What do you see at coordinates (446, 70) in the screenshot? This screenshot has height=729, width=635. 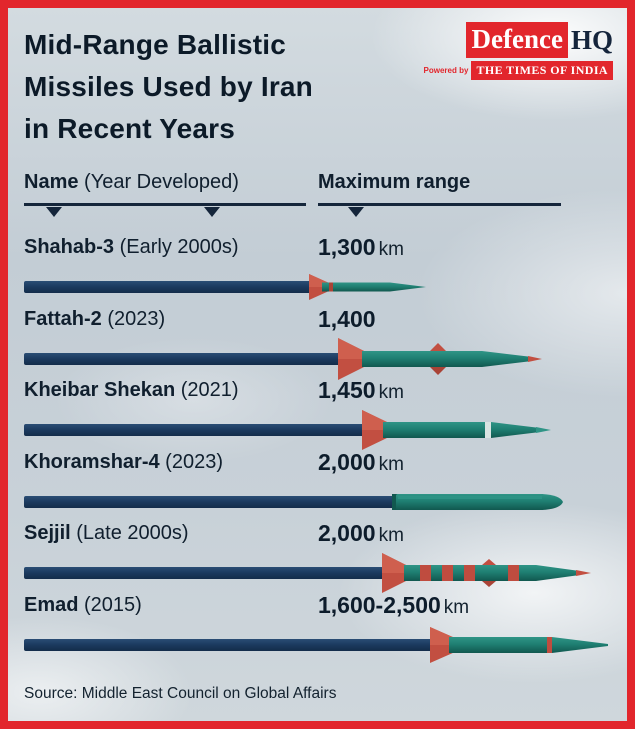 I see `powered-by-label: Powered by` at bounding box center [446, 70].